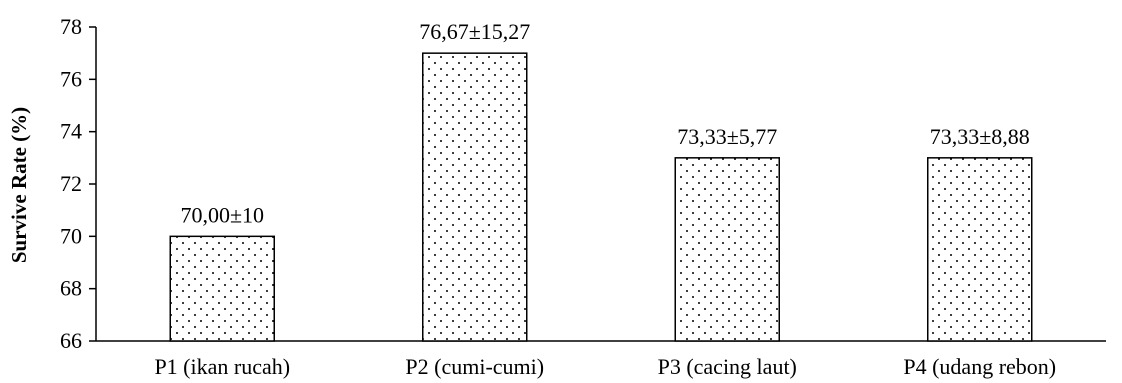 The width and height of the screenshot is (1122, 383). Describe the element at coordinates (71, 235) in the screenshot. I see `y-tick-label: 70` at that location.